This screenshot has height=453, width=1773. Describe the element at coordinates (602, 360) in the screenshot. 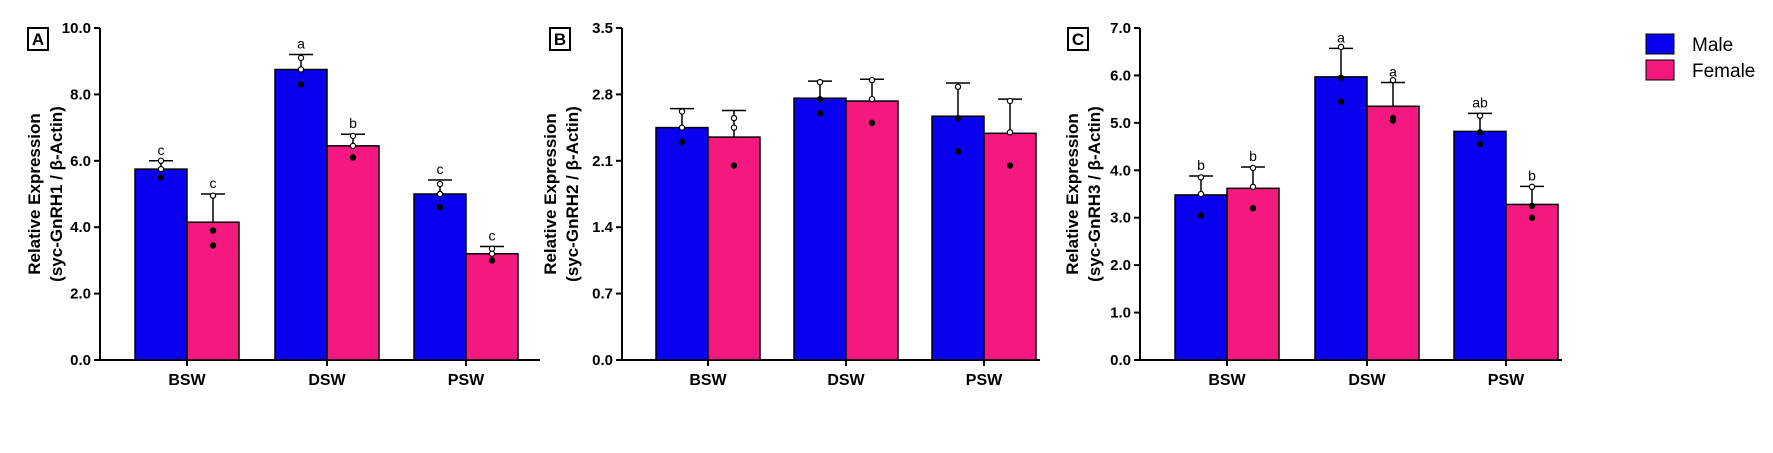

I see `y-tick-label: 0.0` at that location.